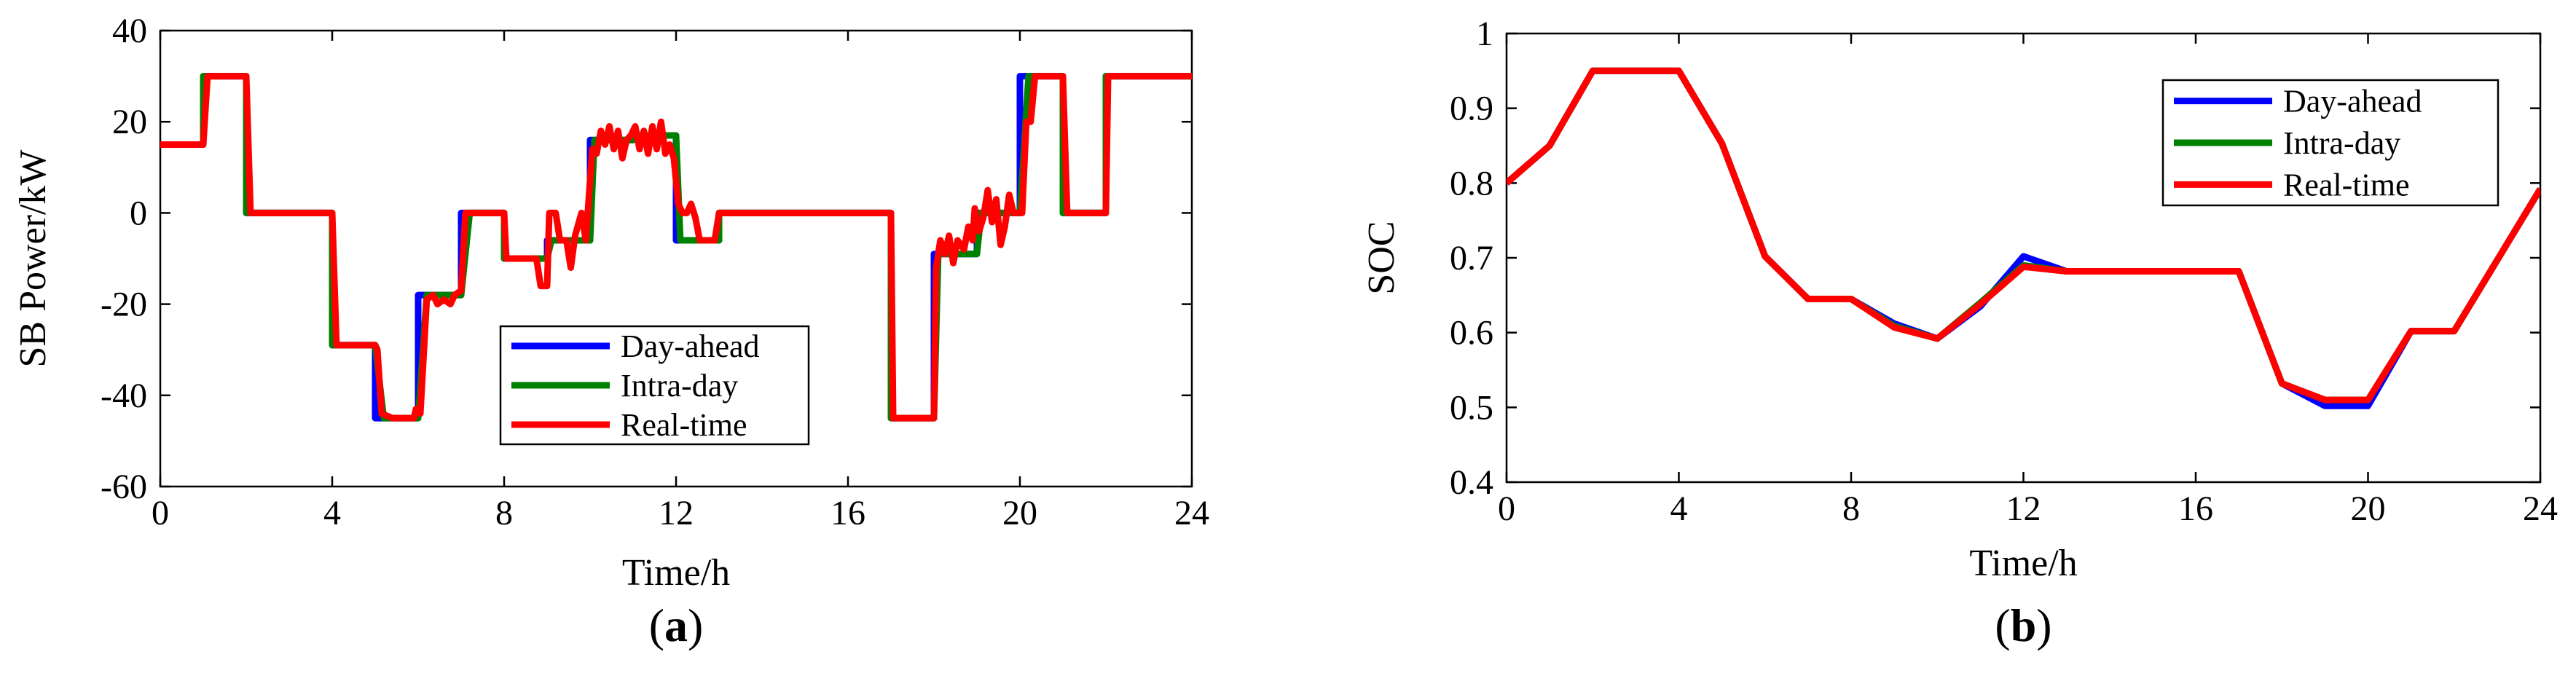  What do you see at coordinates (1484, 34) in the screenshot?
I see `y-tick-label: 1` at bounding box center [1484, 34].